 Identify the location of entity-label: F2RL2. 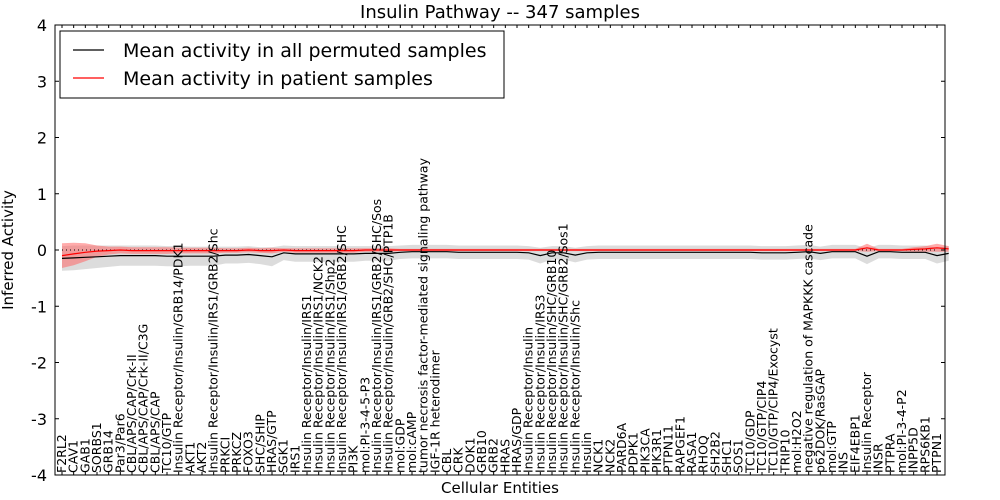
(61, 453).